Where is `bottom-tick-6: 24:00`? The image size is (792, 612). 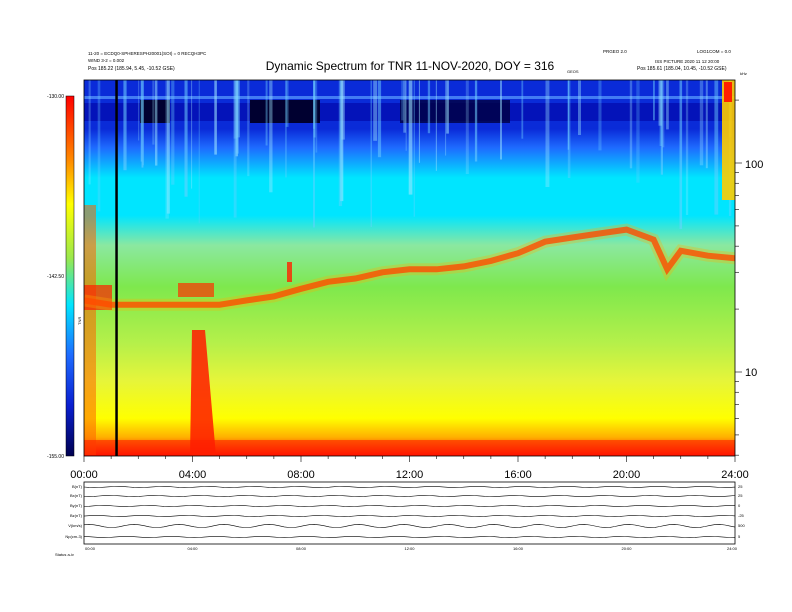 bottom-tick-6: 24:00 is located at coordinates (732, 548).